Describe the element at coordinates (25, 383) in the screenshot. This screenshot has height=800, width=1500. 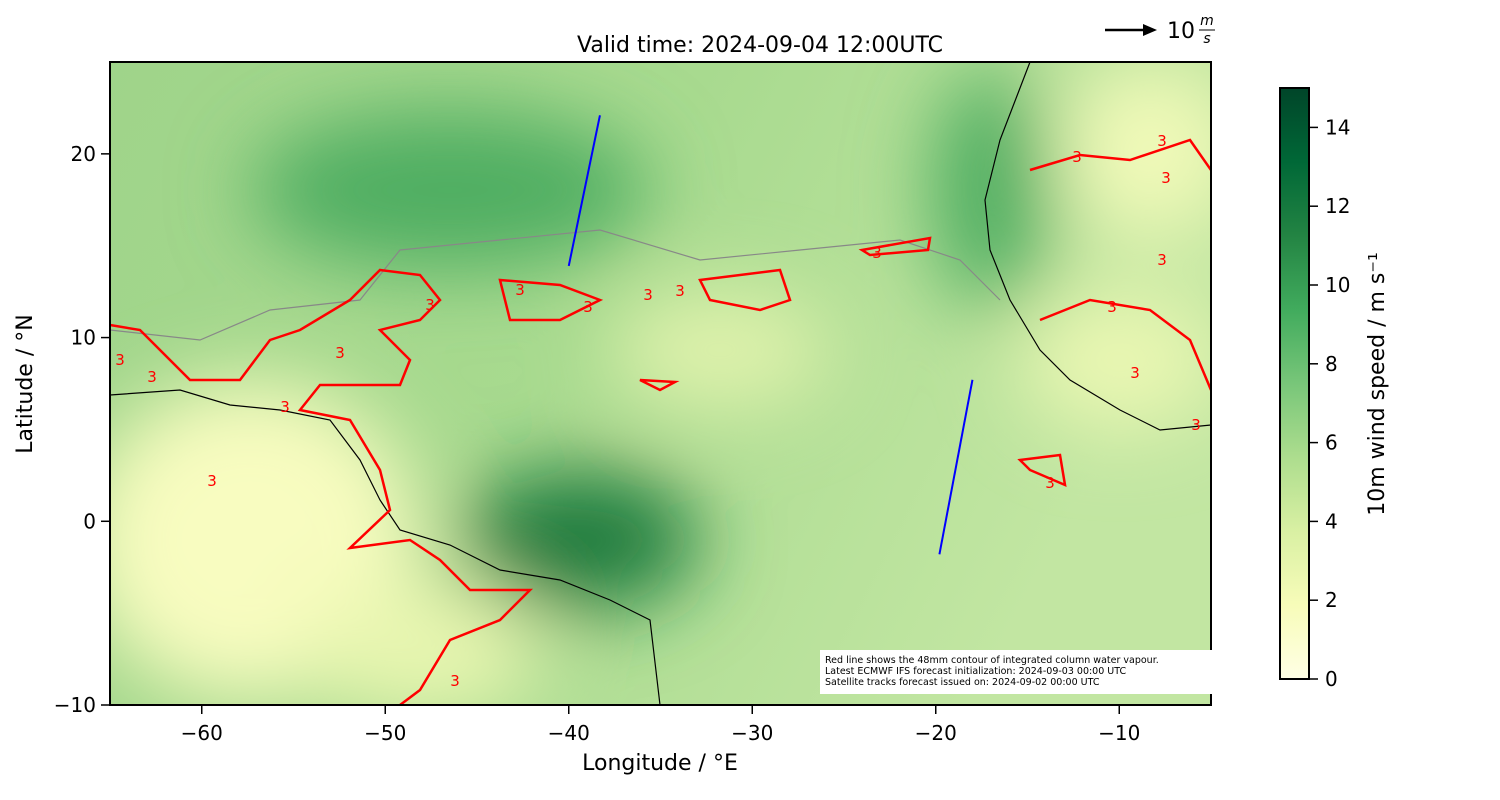
I see `y-axis-label: Latitude / °N` at that location.